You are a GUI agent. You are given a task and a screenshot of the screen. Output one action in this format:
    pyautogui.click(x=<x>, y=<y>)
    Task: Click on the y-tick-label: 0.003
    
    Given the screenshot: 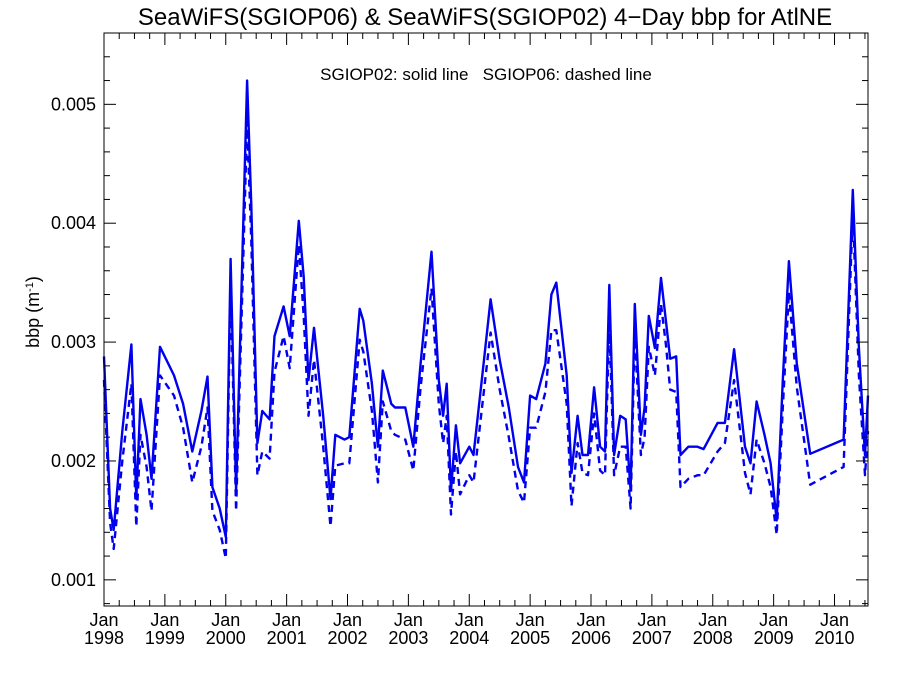 What is the action you would take?
    pyautogui.click(x=73, y=342)
    